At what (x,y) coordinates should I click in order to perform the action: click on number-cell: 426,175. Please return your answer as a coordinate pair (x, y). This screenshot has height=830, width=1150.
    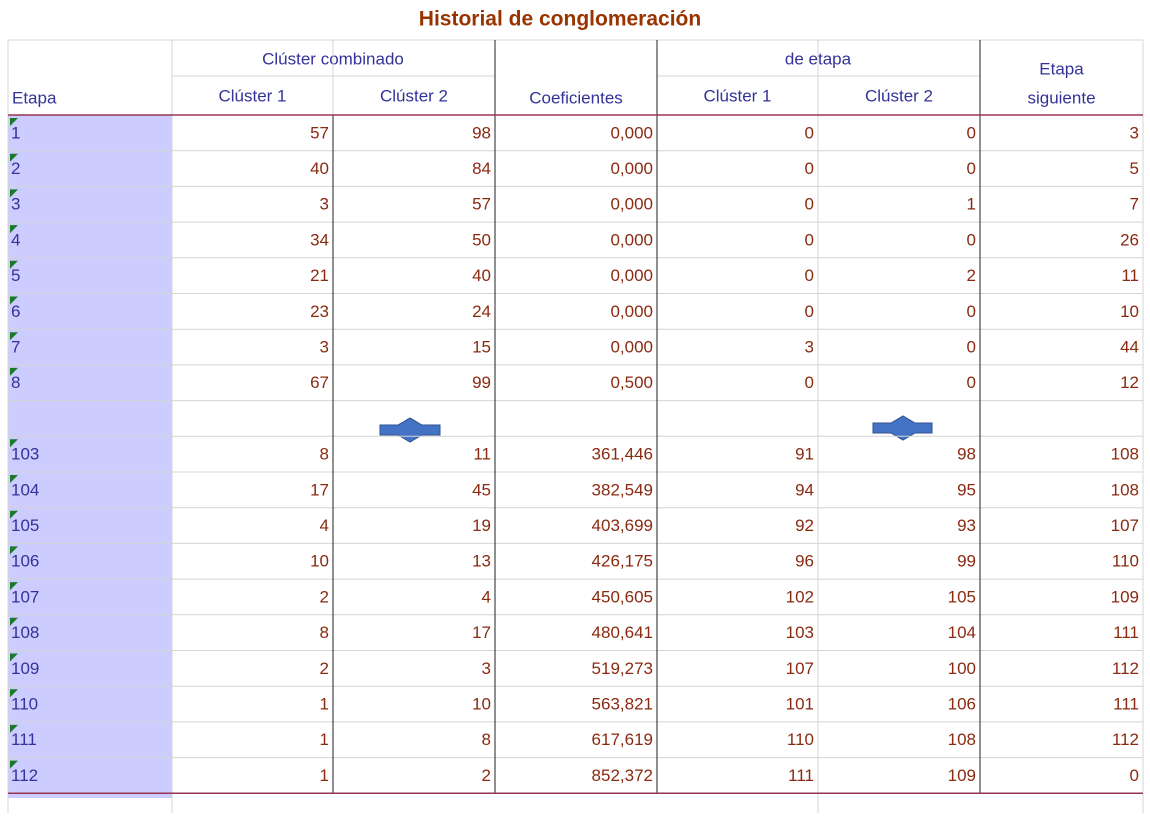
    Looking at the image, I should click on (622, 561).